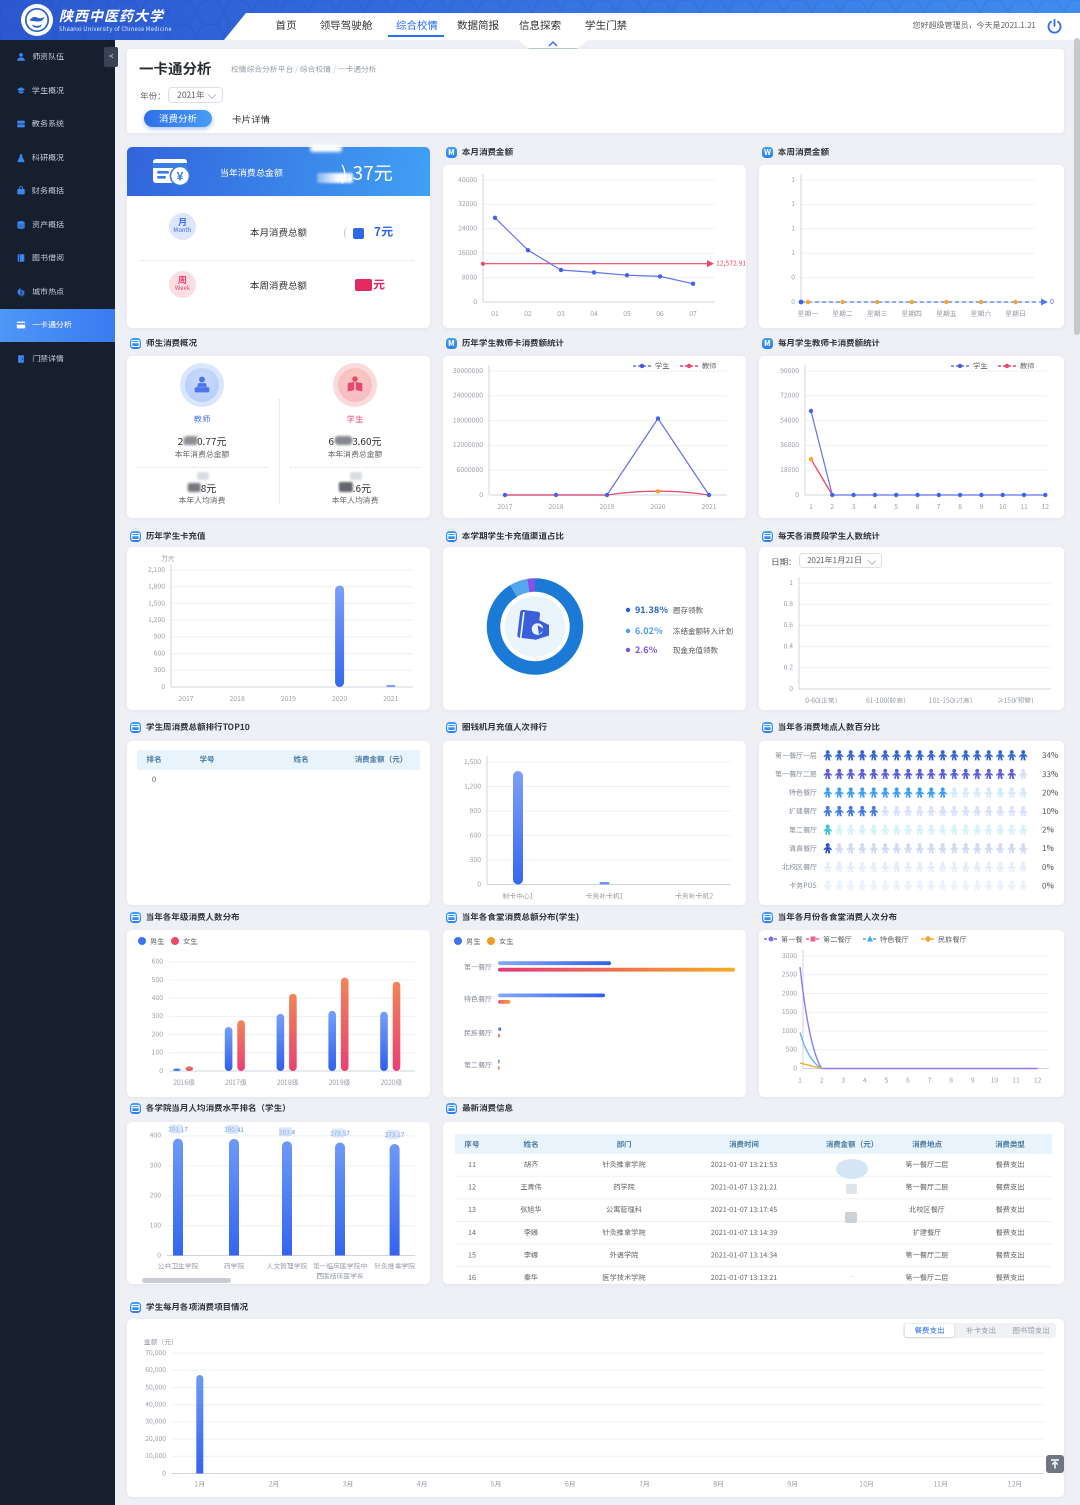  Describe the element at coordinates (157, 942) in the screenshot. I see `svg-text: 男生` at that location.